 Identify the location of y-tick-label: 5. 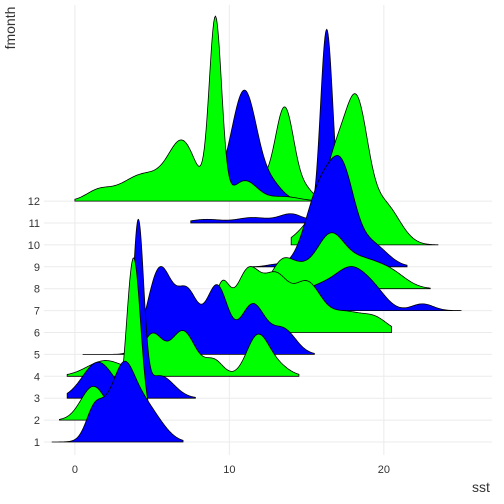
(37, 355).